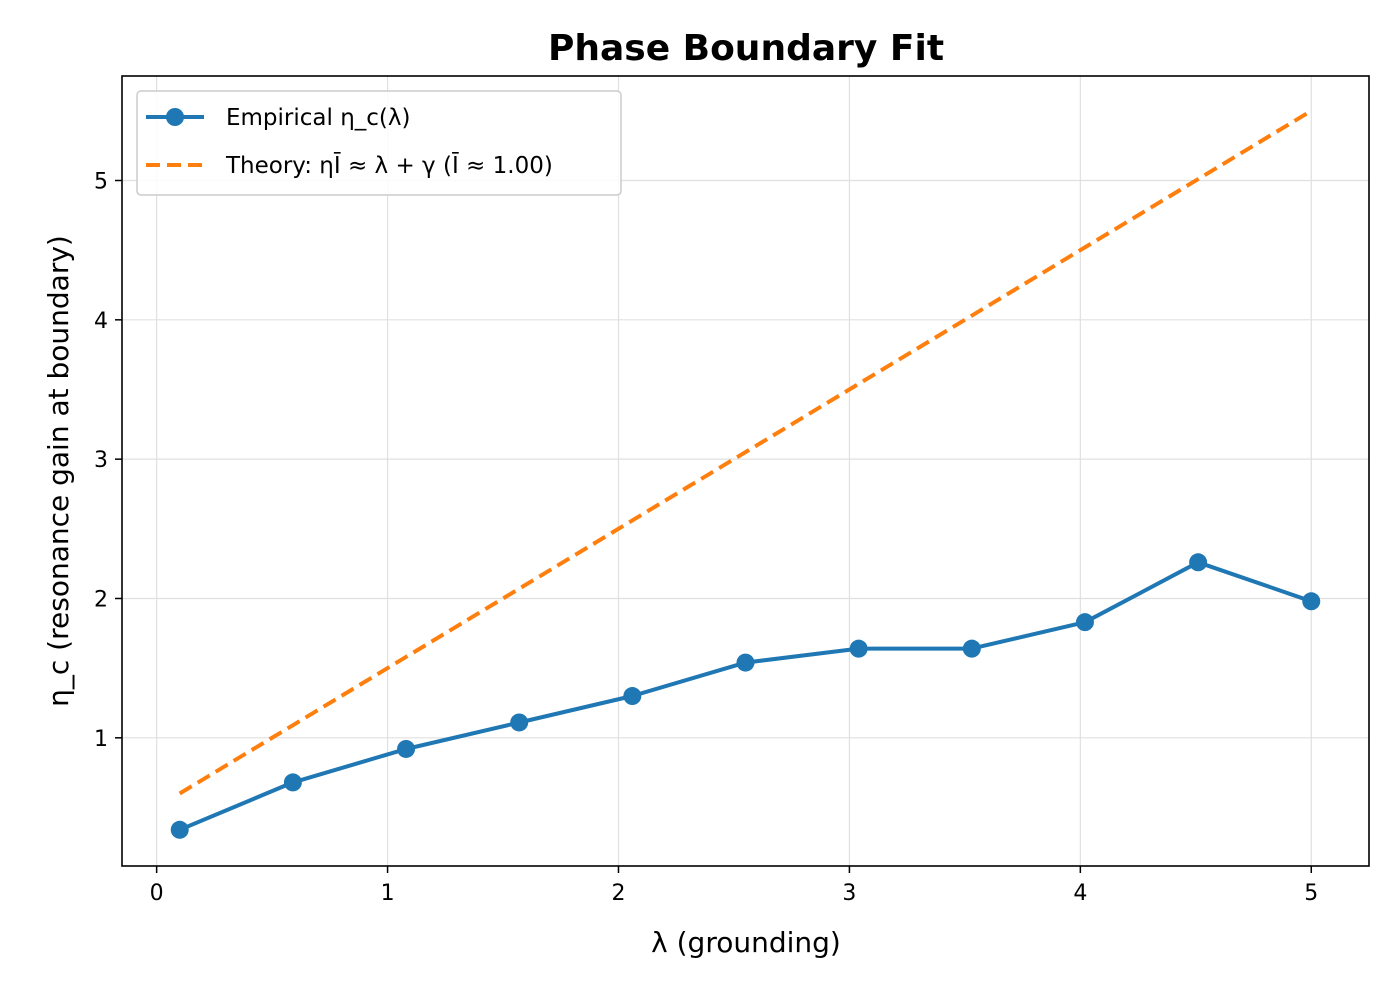 This screenshot has height=1000, width=1400. I want to click on y-axis-label: η_c (resonance gain at boundary), so click(58, 471).